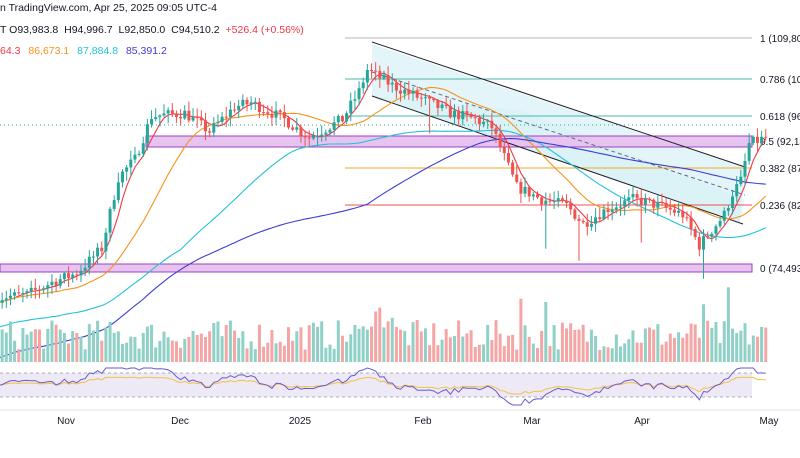 This screenshot has width=800, height=458. Describe the element at coordinates (175, 30) in the screenshot. I see `ohlc-close-label: C` at that location.